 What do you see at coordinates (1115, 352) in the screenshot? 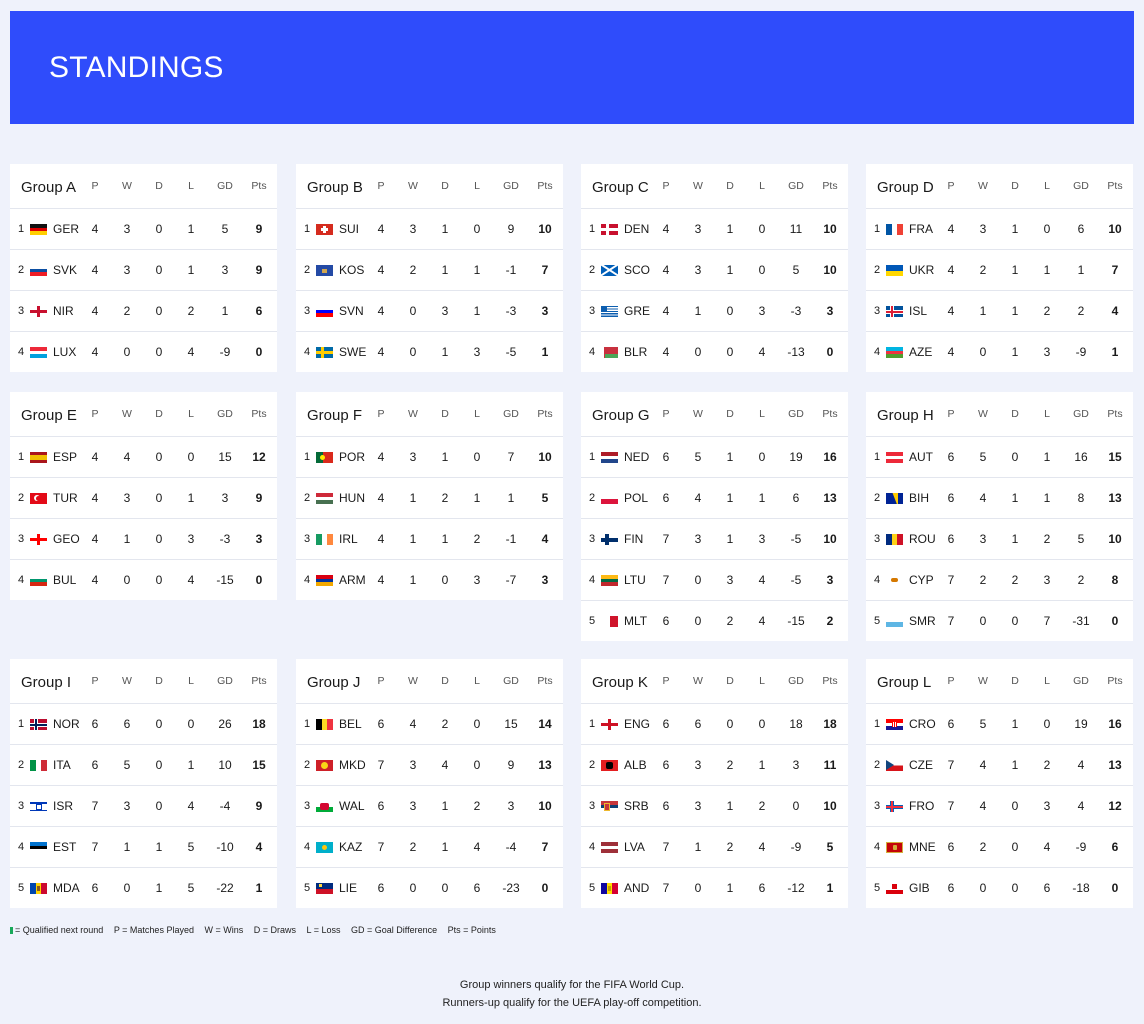
I see `stat-pts: 1` at bounding box center [1115, 352].